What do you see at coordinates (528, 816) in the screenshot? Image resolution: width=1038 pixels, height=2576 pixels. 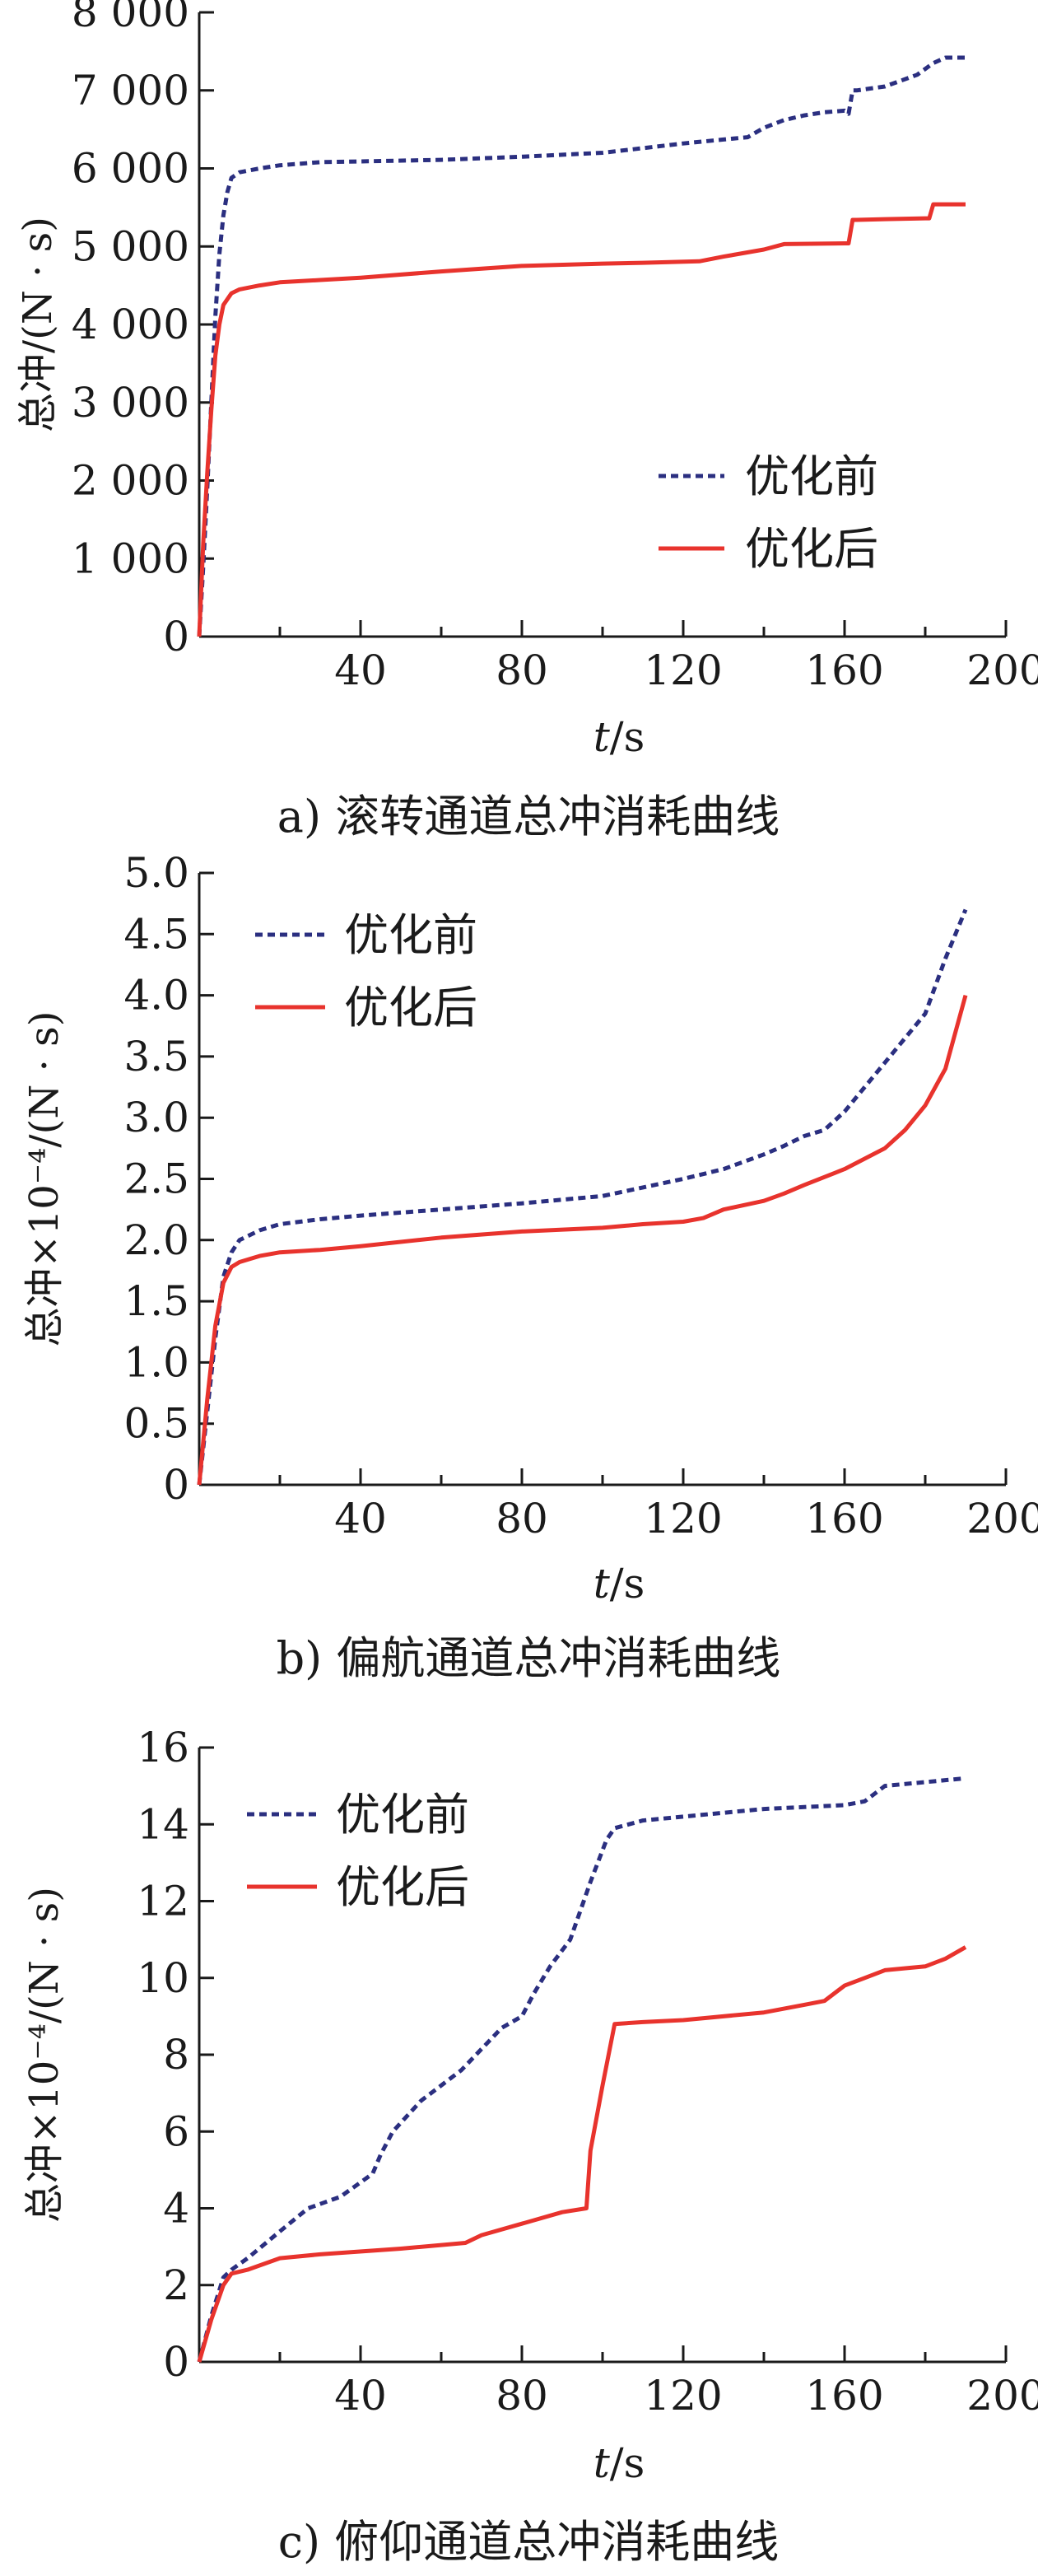 I see `chart-caption: a) 滚转通道总冲消耗曲线` at bounding box center [528, 816].